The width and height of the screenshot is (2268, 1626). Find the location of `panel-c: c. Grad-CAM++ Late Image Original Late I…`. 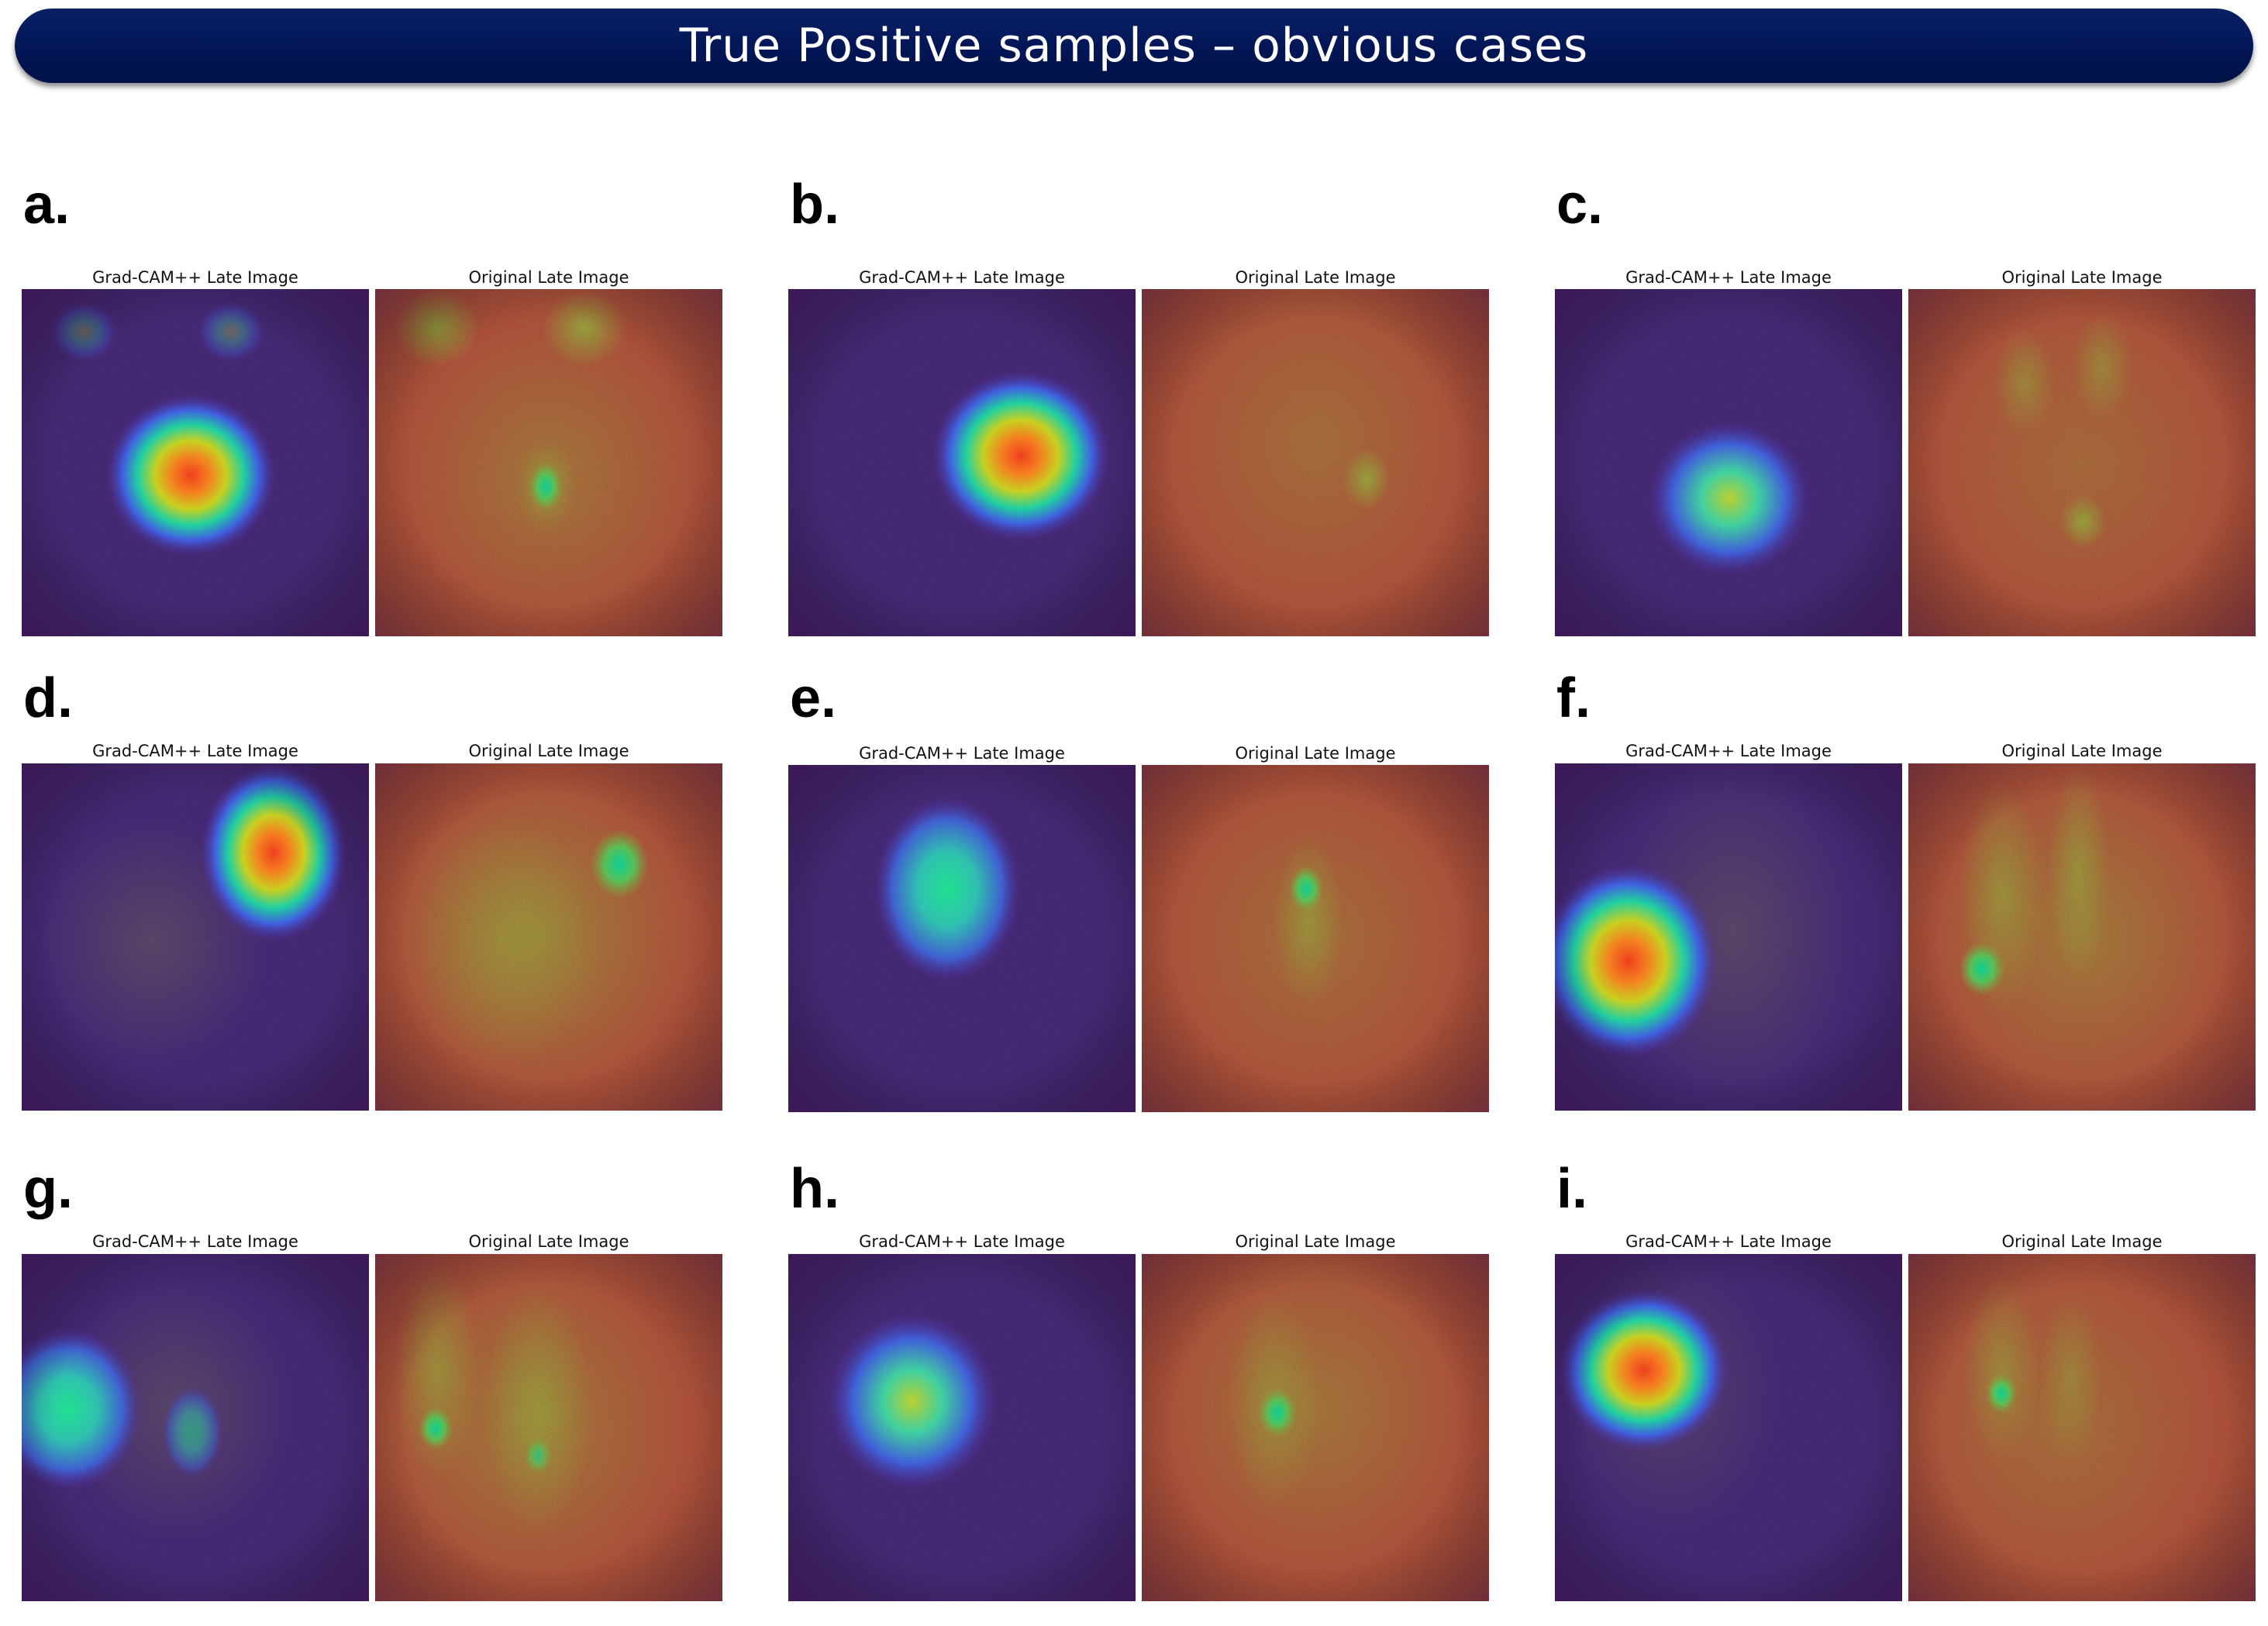

panel-c: c. Grad-CAM++ Late Image Original Late I… is located at coordinates (1902, 408).